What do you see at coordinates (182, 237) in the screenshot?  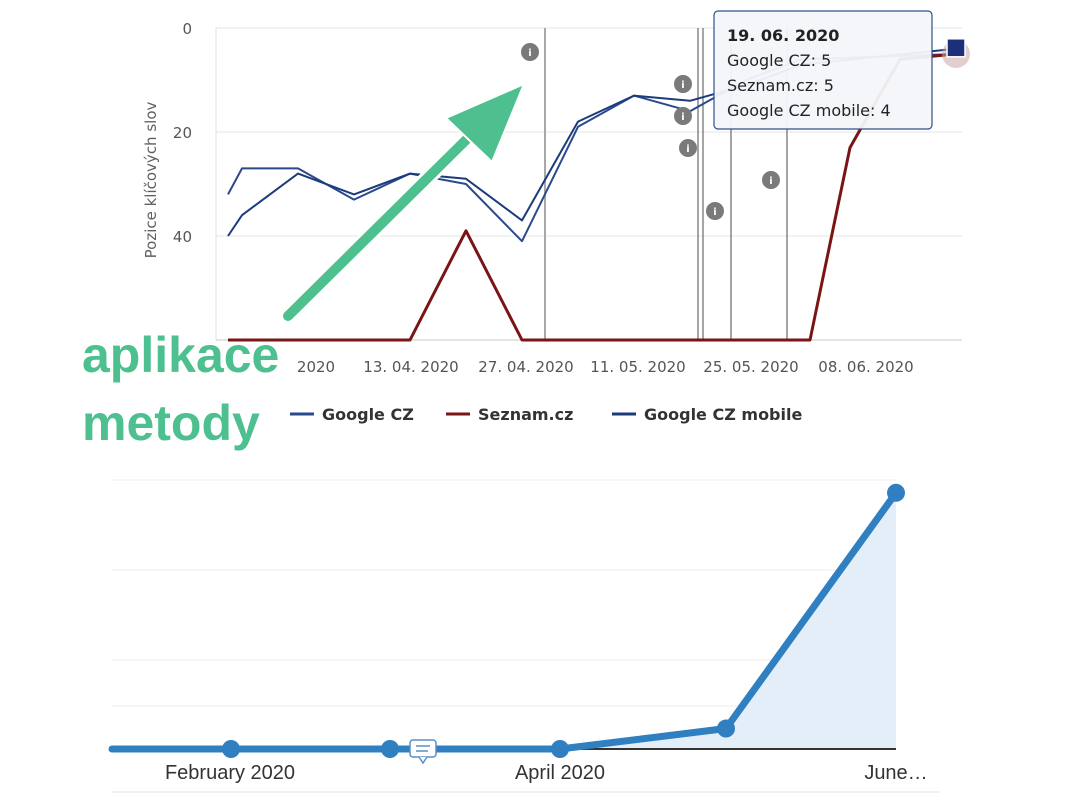 I see `top-y-tick-label: 40` at bounding box center [182, 237].